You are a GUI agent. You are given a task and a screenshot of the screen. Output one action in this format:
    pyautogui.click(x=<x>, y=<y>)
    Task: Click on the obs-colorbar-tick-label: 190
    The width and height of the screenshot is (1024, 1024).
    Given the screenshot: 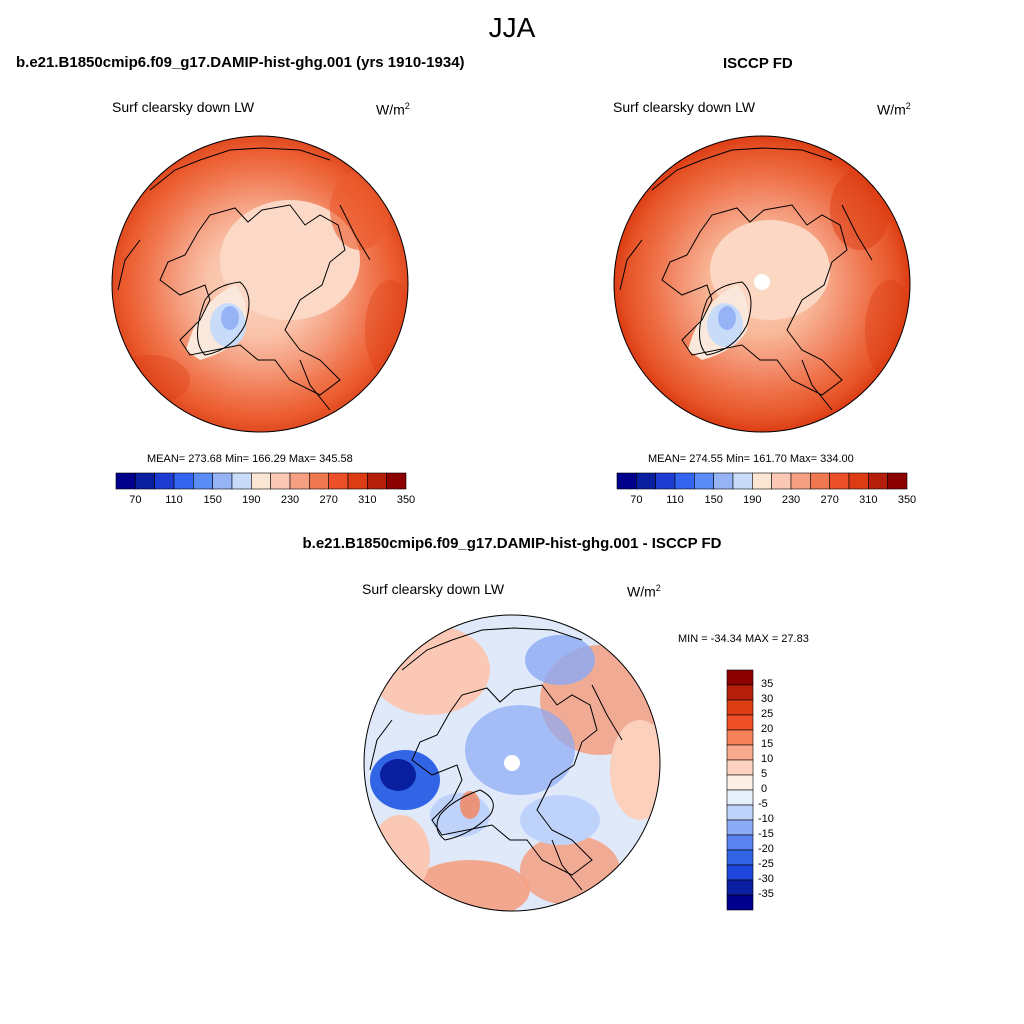 What is the action you would take?
    pyautogui.click(x=752, y=500)
    